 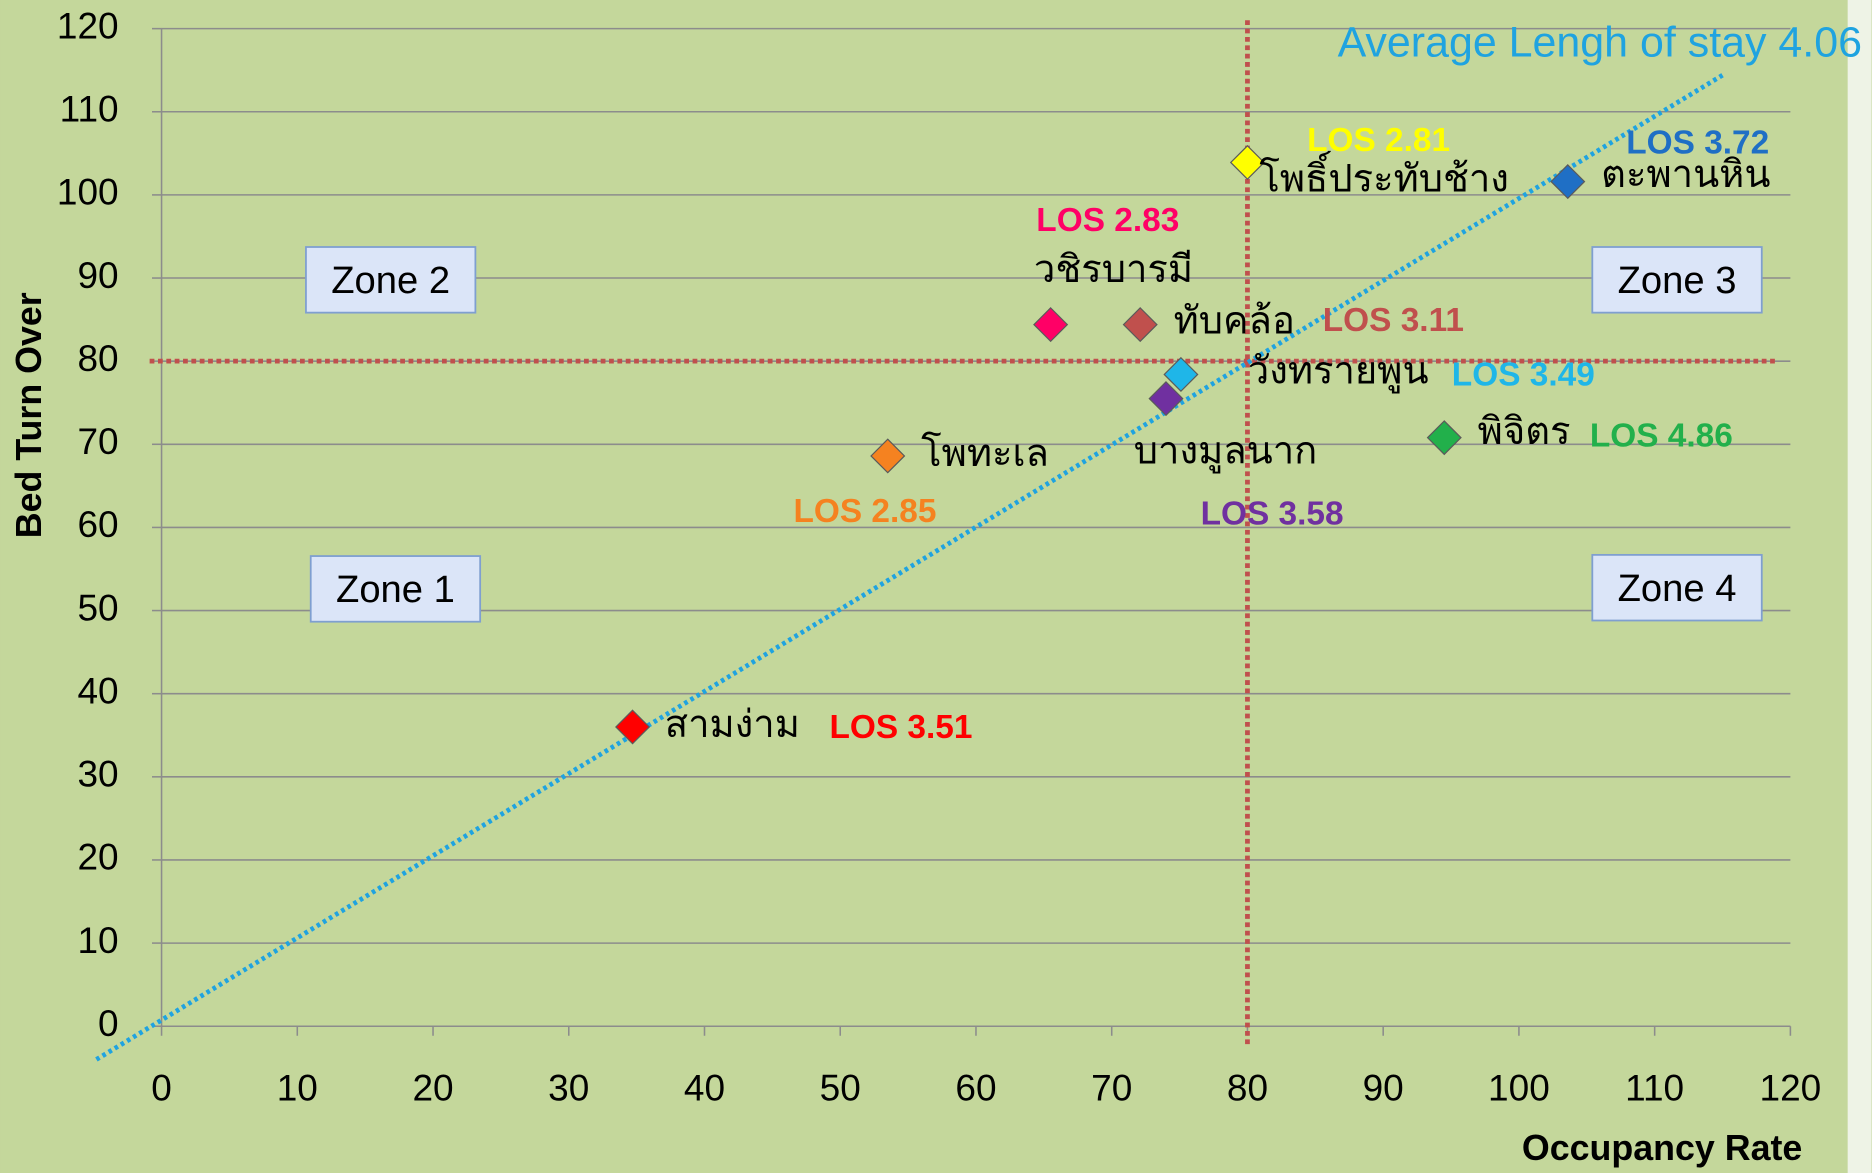 I want to click on point-name: ทับคล้อ, so click(x=1234, y=320).